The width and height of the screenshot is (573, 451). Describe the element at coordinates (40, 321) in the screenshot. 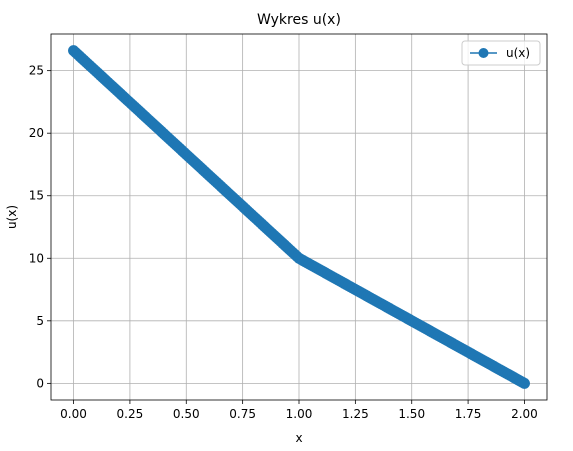

I see `y-tick-label: 5` at that location.